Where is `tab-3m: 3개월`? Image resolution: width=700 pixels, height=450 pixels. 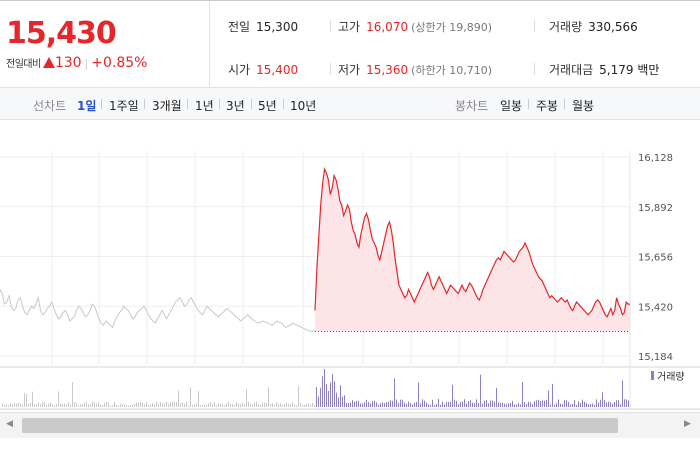
tab-3m: 3개월 is located at coordinates (167, 106).